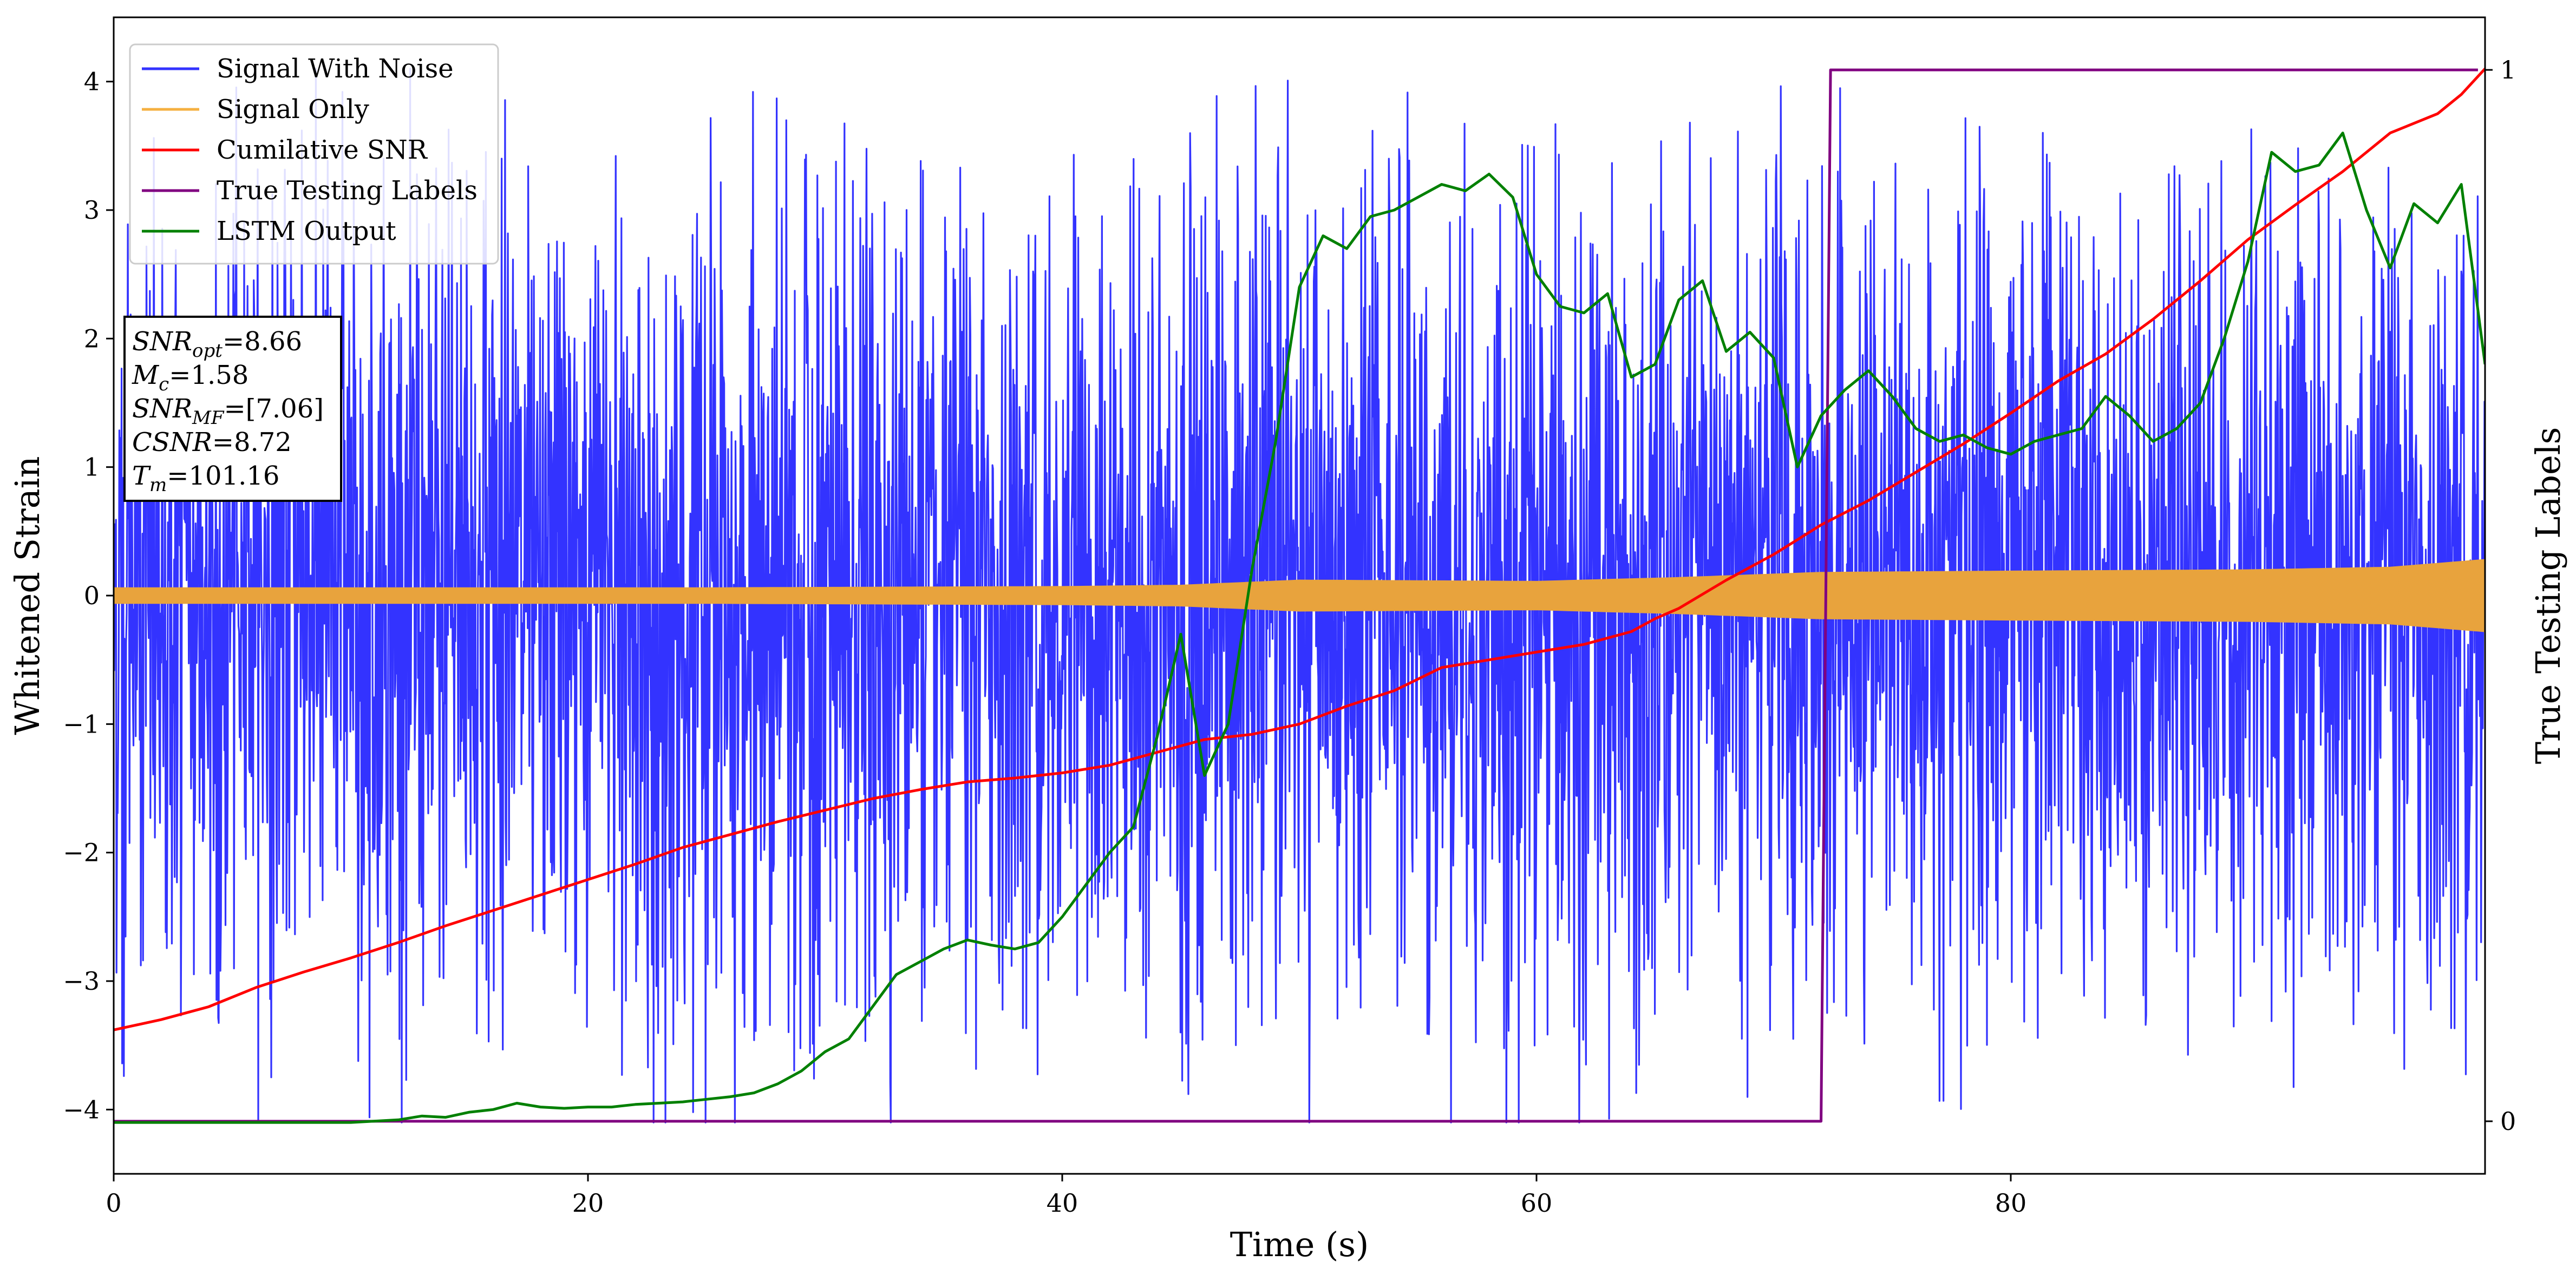  I want to click on series-signal-only, so click(1300, 595).